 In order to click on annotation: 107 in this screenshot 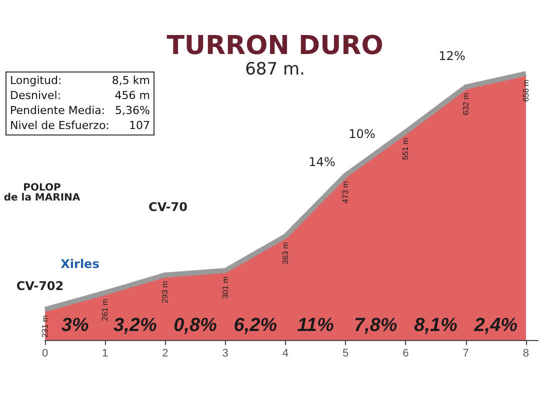, I will do `click(139, 125)`.